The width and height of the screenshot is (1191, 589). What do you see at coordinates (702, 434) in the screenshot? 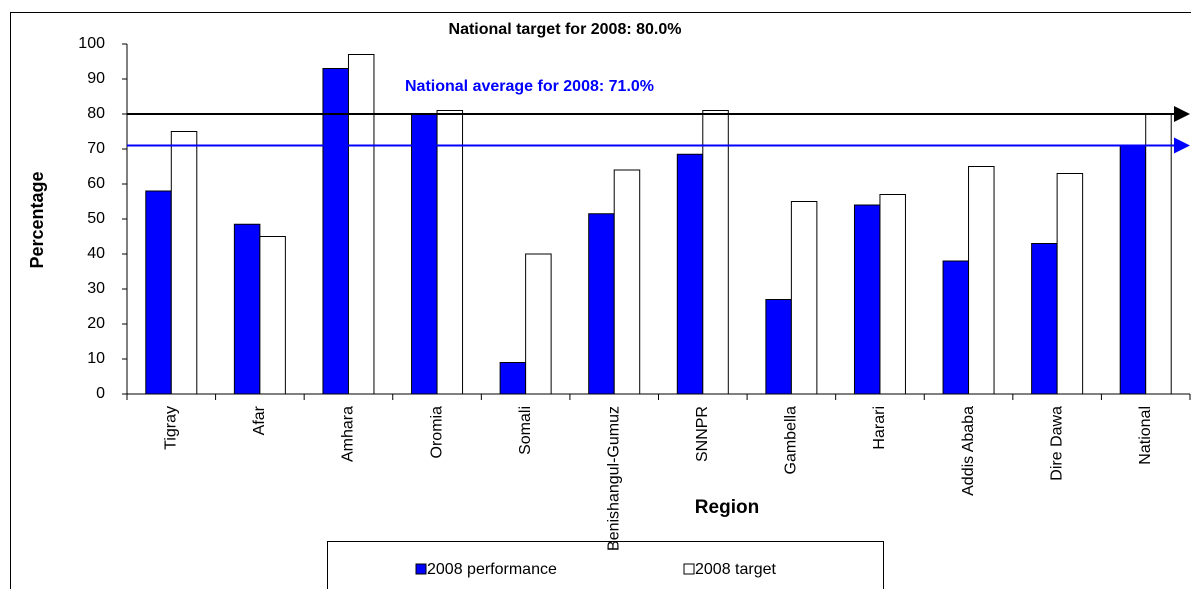
I see `x-tick-label: SNNPR` at bounding box center [702, 434].